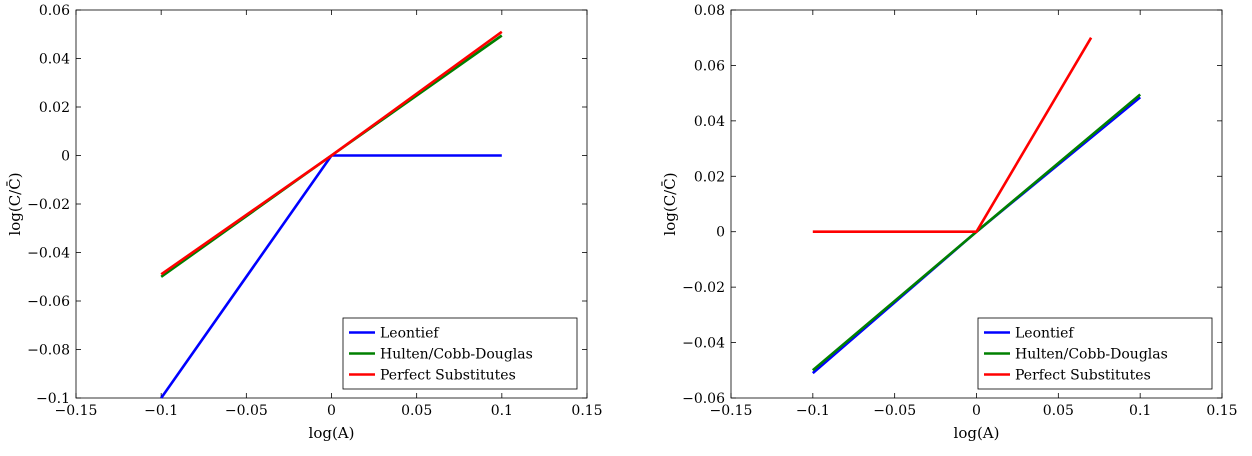  I want to click on y-tick-label: −0.08, so click(48, 351).